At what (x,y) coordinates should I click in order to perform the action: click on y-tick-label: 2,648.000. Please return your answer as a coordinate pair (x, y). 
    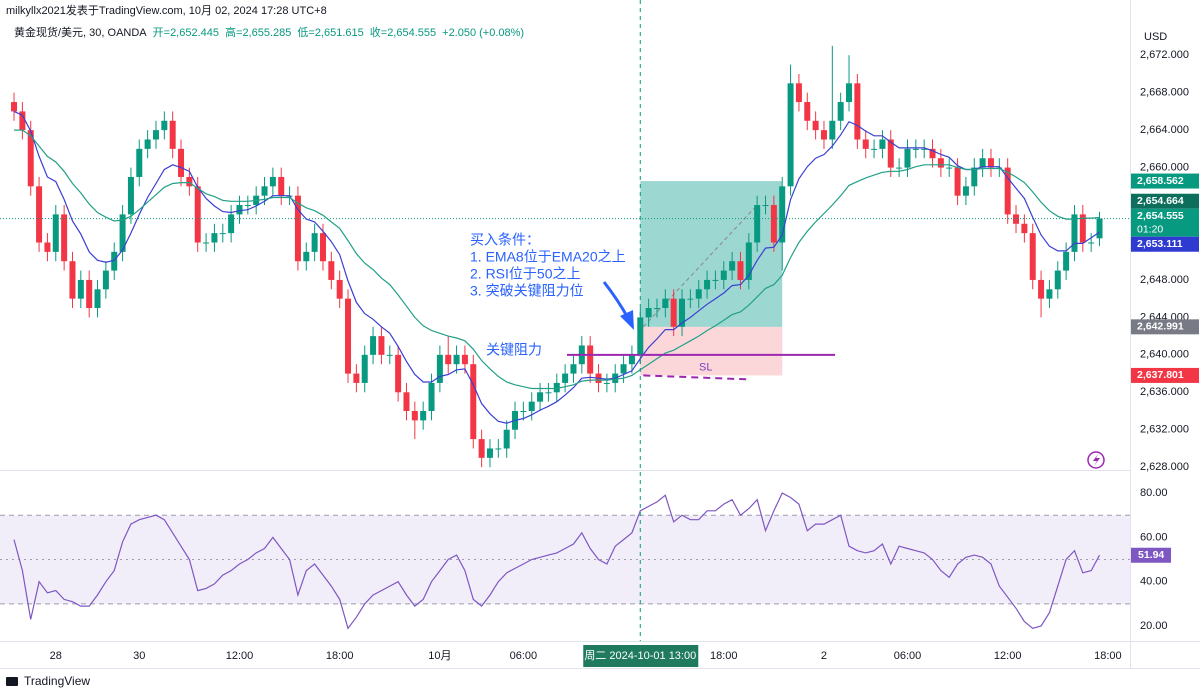
    Looking at the image, I should click on (1164, 280).